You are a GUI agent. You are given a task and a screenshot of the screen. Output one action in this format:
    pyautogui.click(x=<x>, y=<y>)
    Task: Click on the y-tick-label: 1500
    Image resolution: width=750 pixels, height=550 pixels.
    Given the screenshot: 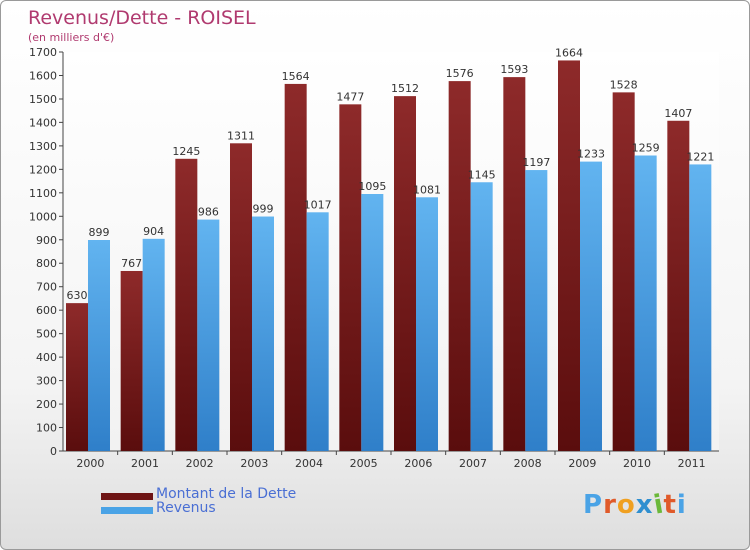 What is the action you would take?
    pyautogui.click(x=43, y=99)
    